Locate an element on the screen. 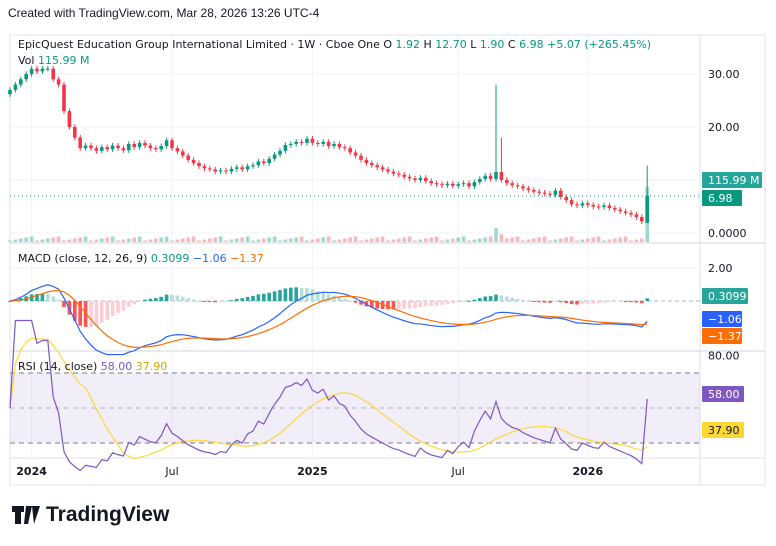 The height and width of the screenshot is (546, 776). price-legend-part: H is located at coordinates (430, 44).